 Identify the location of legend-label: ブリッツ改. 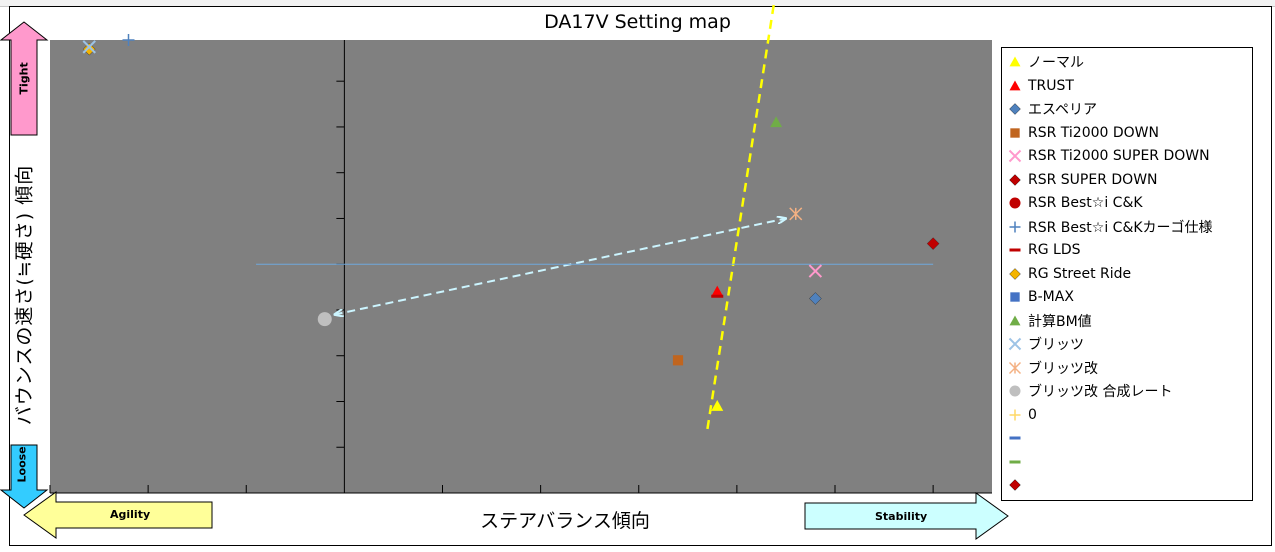
(1063, 368).